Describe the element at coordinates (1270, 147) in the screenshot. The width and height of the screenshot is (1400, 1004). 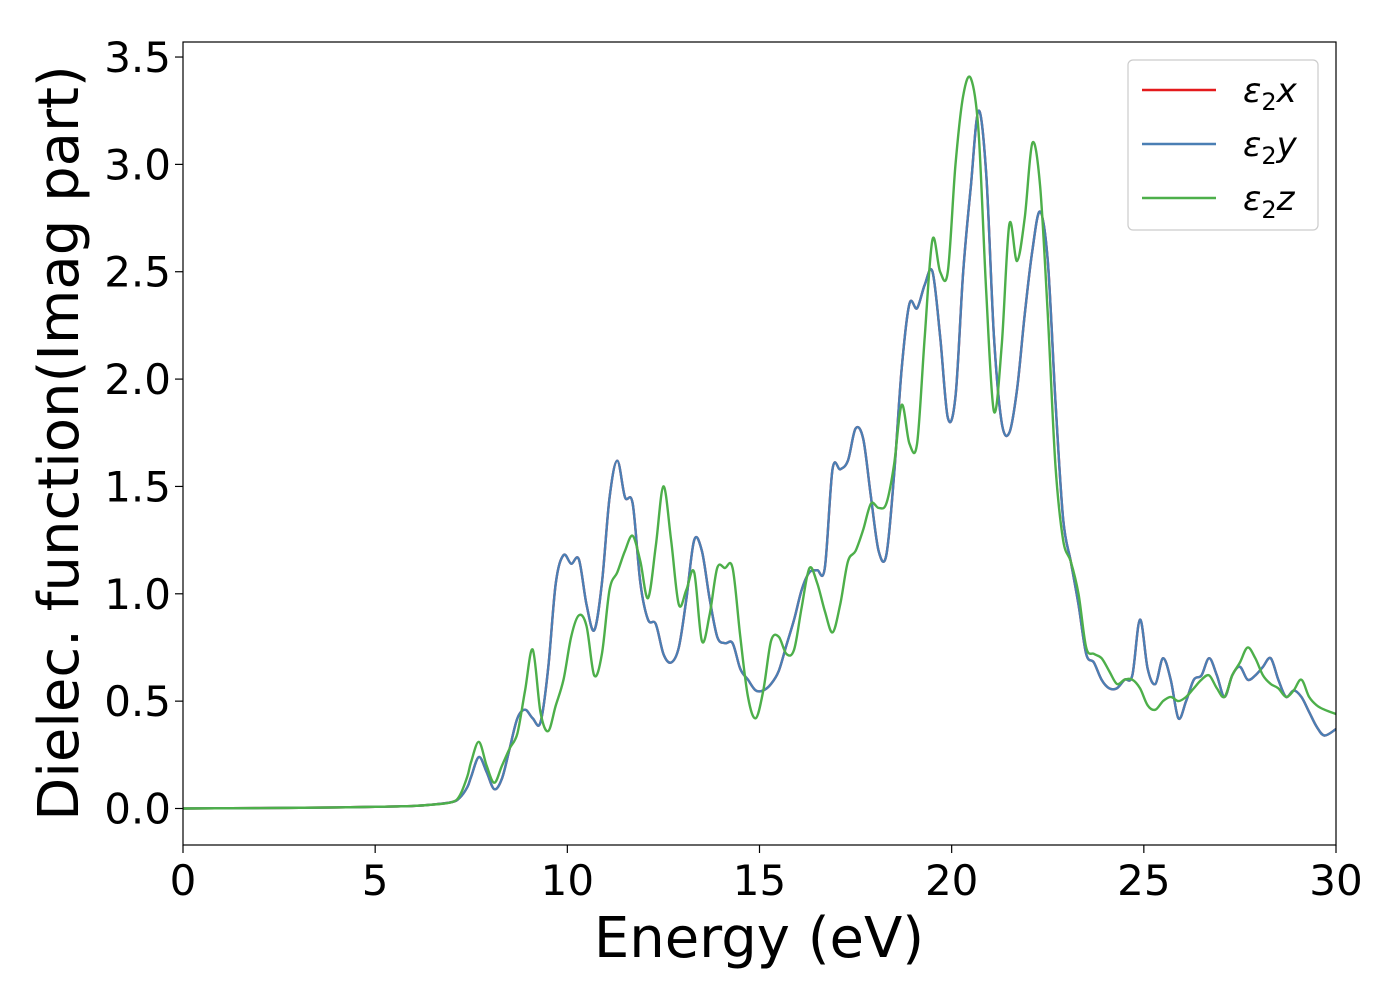
I see `legend-label-y: ε2y` at that location.